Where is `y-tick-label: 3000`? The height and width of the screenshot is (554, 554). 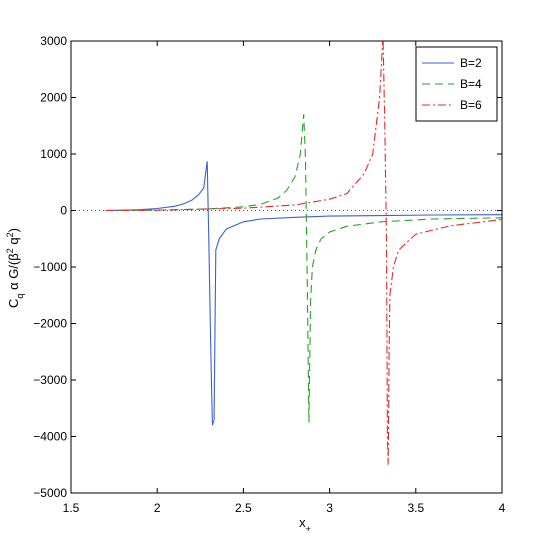 y-tick-label: 3000 is located at coordinates (53, 41).